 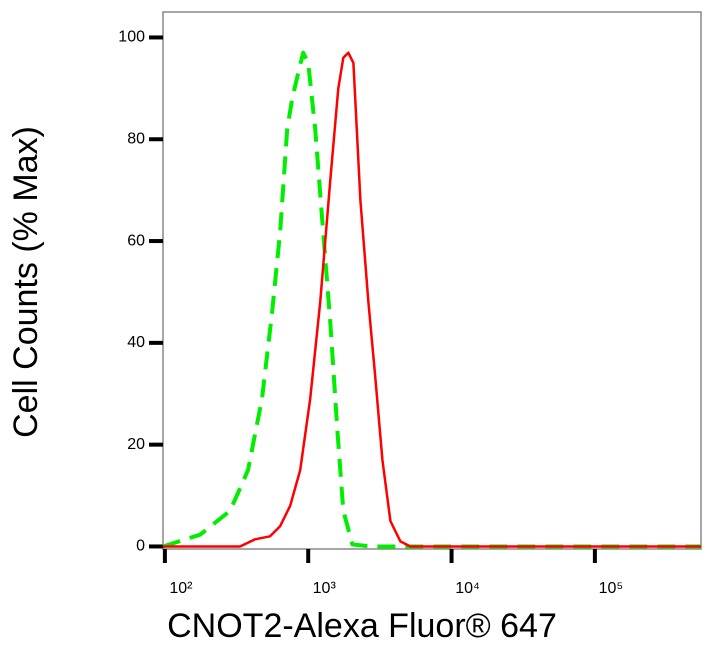 What do you see at coordinates (136, 444) in the screenshot?
I see `y-tick-label: 20` at bounding box center [136, 444].